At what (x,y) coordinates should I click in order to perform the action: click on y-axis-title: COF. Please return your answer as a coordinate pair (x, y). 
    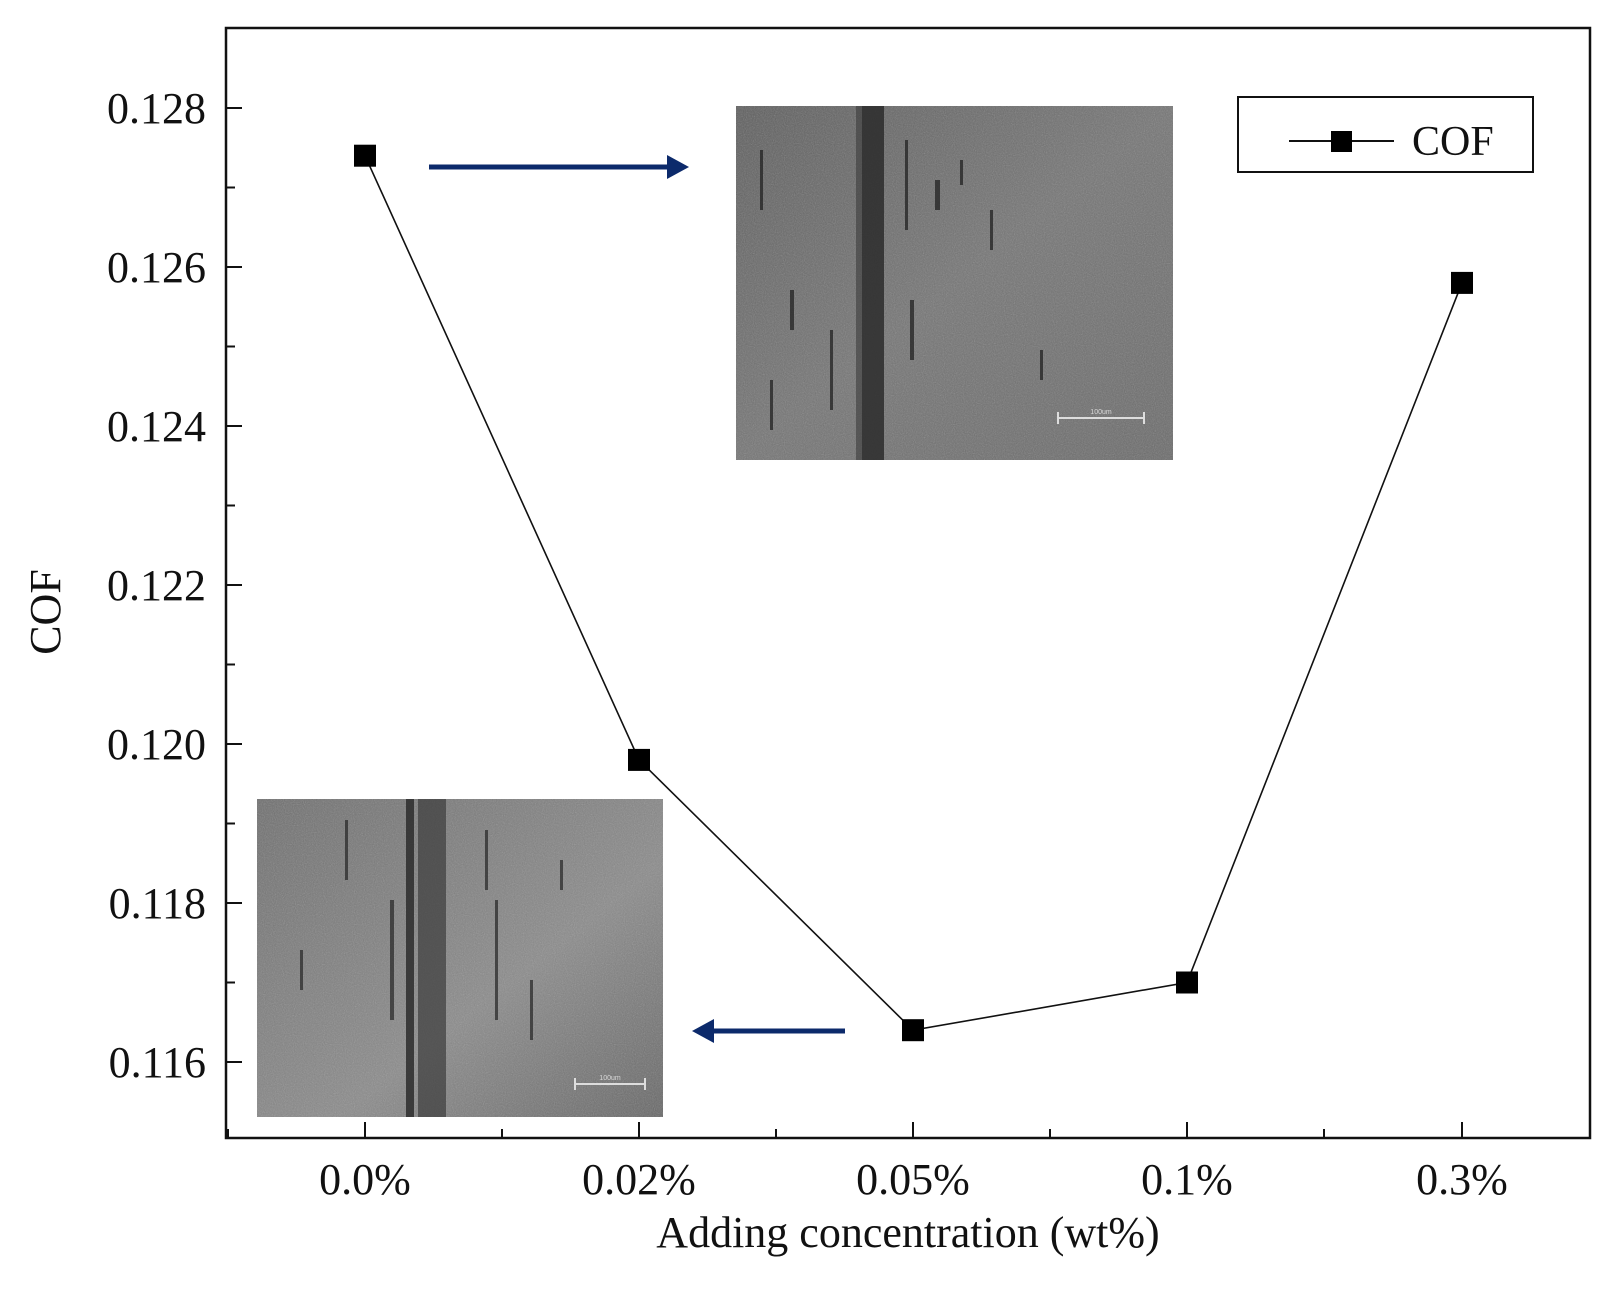
    Looking at the image, I should click on (45, 612).